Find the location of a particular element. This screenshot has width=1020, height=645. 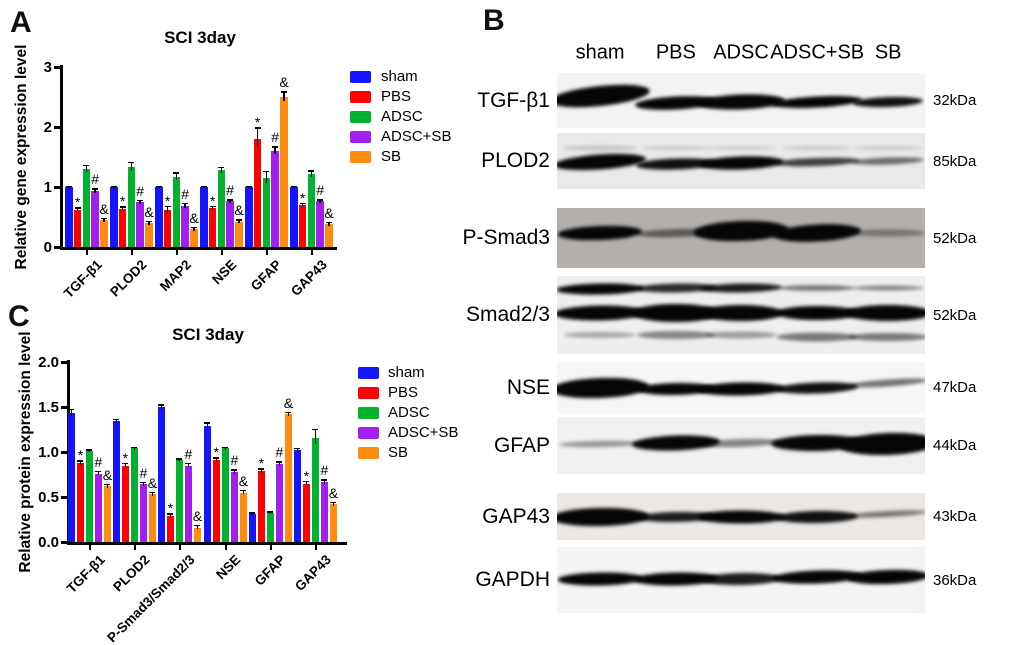

y-tick-label: 0.5 is located at coordinates (48, 497).